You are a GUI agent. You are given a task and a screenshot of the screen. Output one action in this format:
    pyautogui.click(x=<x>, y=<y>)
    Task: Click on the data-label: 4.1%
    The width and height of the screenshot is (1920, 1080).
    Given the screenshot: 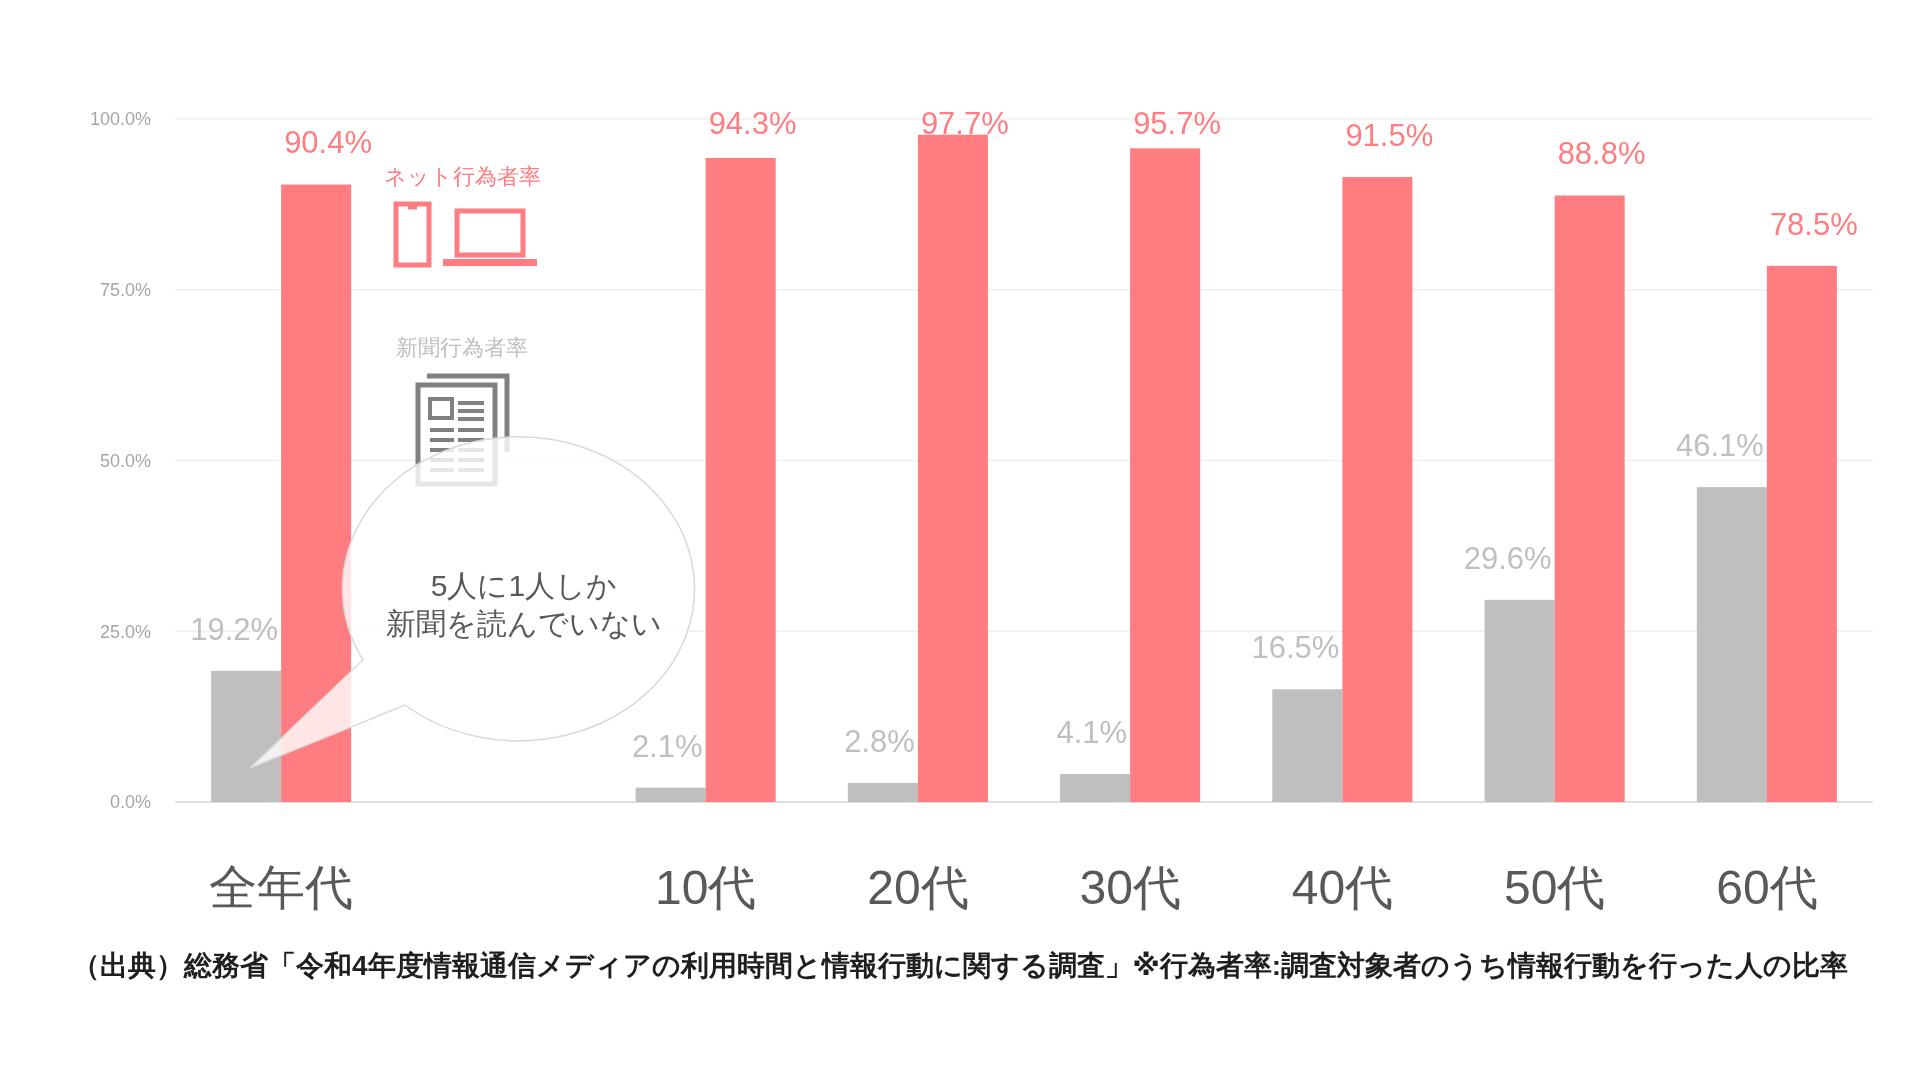 What is the action you would take?
    pyautogui.click(x=1092, y=732)
    